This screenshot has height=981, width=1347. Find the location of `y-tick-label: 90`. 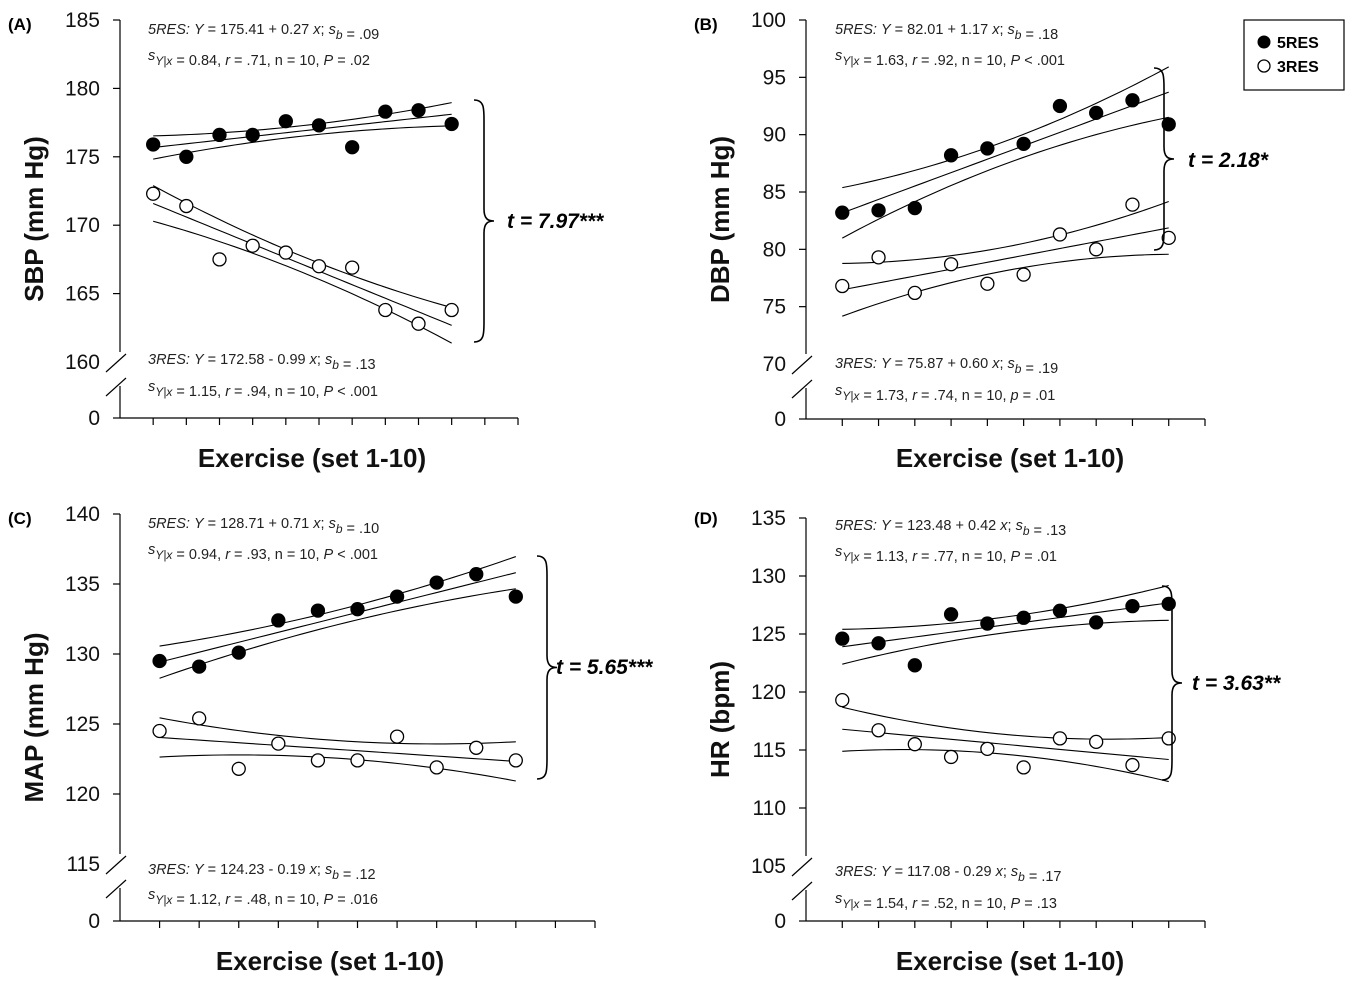

y-tick-label: 90 is located at coordinates (774, 135).